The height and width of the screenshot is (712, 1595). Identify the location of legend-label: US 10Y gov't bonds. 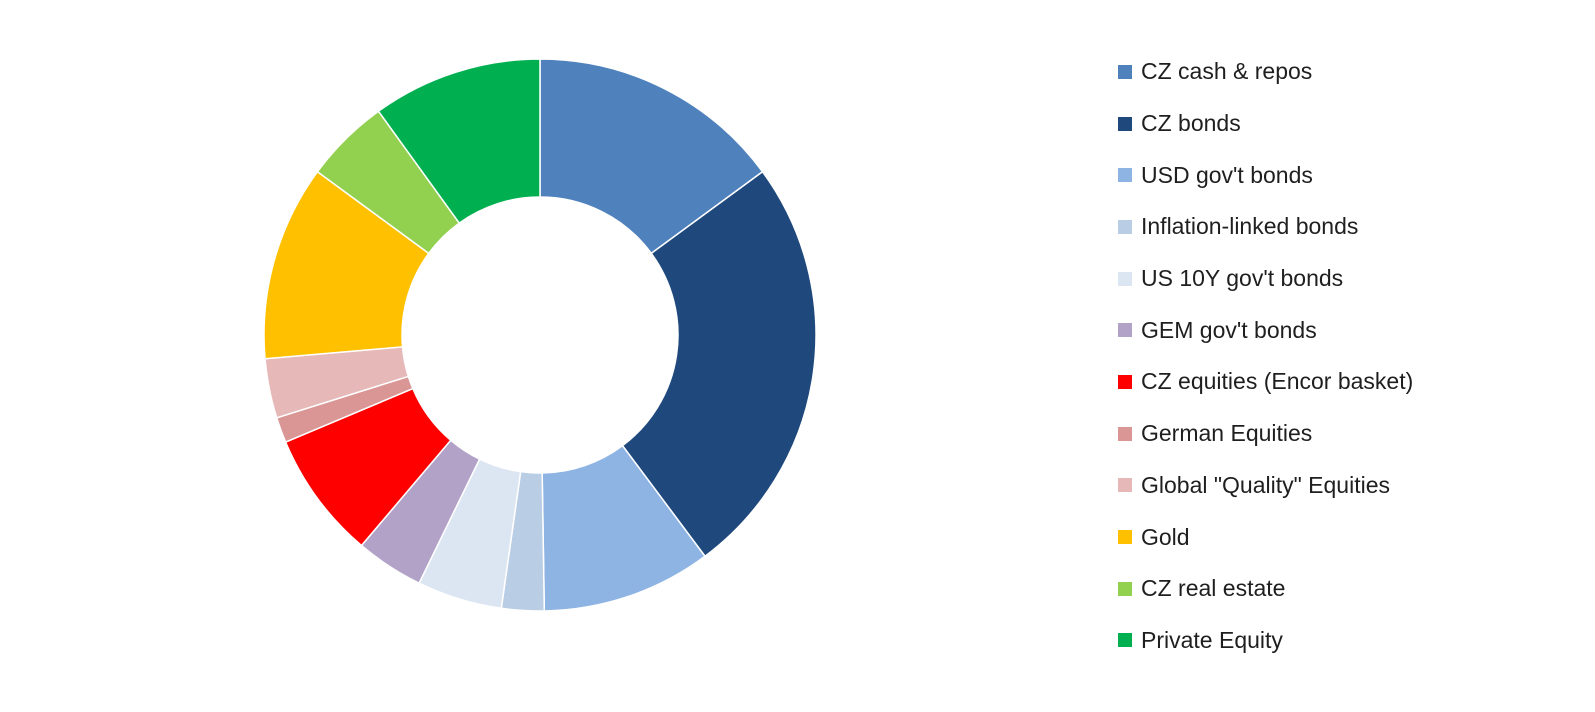
(1242, 278).